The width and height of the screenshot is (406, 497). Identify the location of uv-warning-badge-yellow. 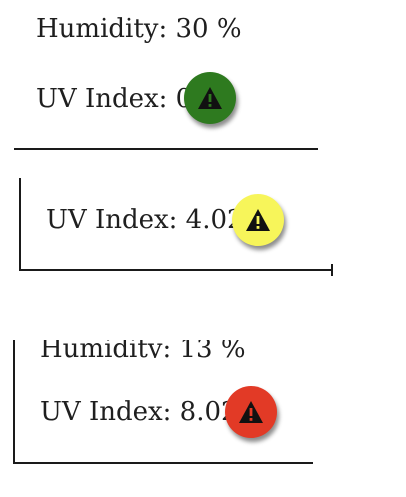
(258, 220).